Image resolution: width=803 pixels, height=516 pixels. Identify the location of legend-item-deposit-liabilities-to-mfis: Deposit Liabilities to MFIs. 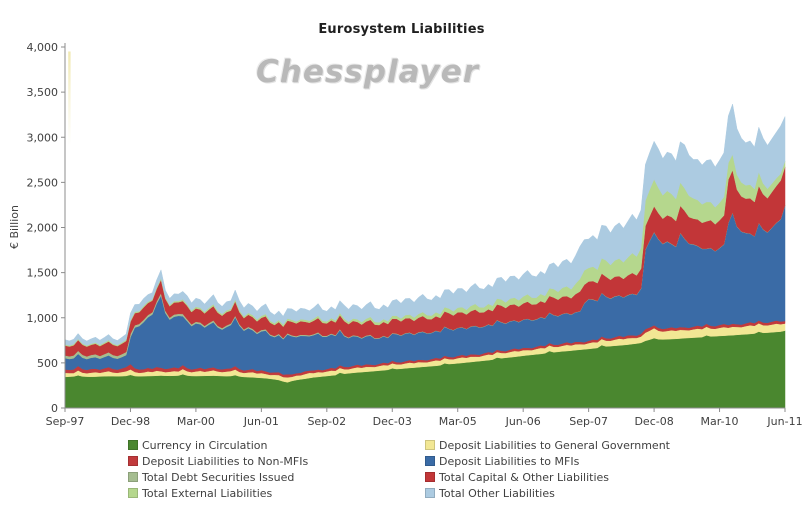
(547, 462).